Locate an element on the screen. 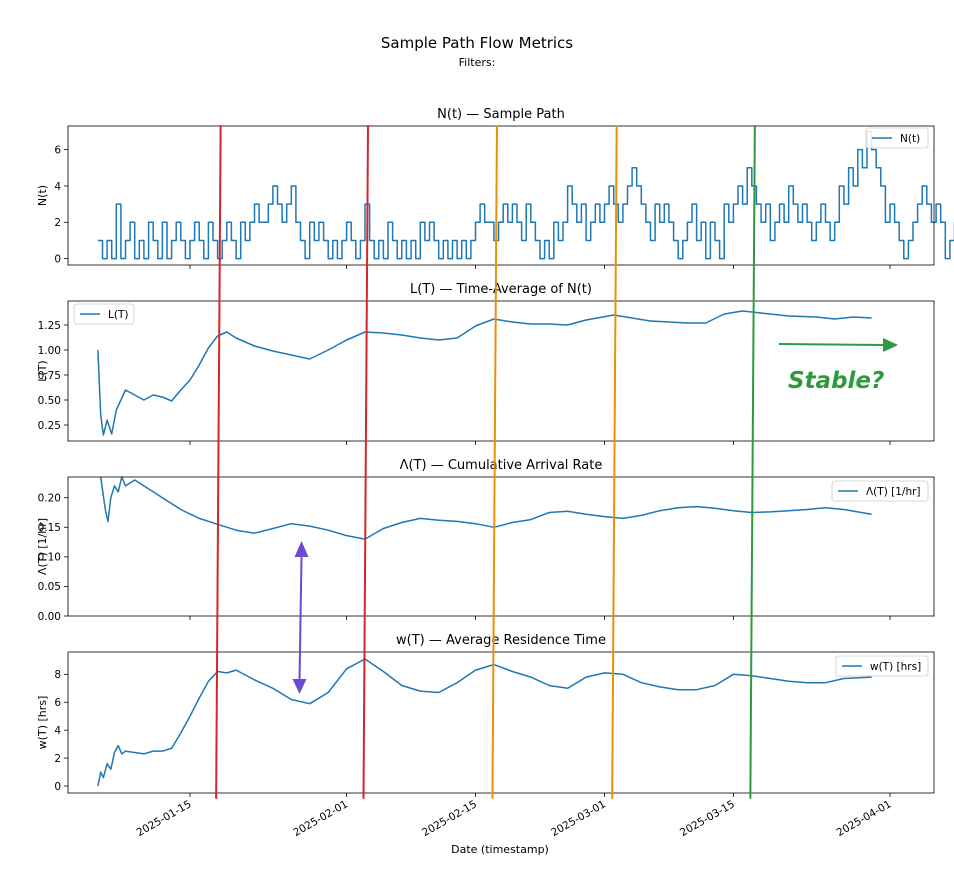  legend-label-wt: w(T) [hrs] is located at coordinates (895, 667).